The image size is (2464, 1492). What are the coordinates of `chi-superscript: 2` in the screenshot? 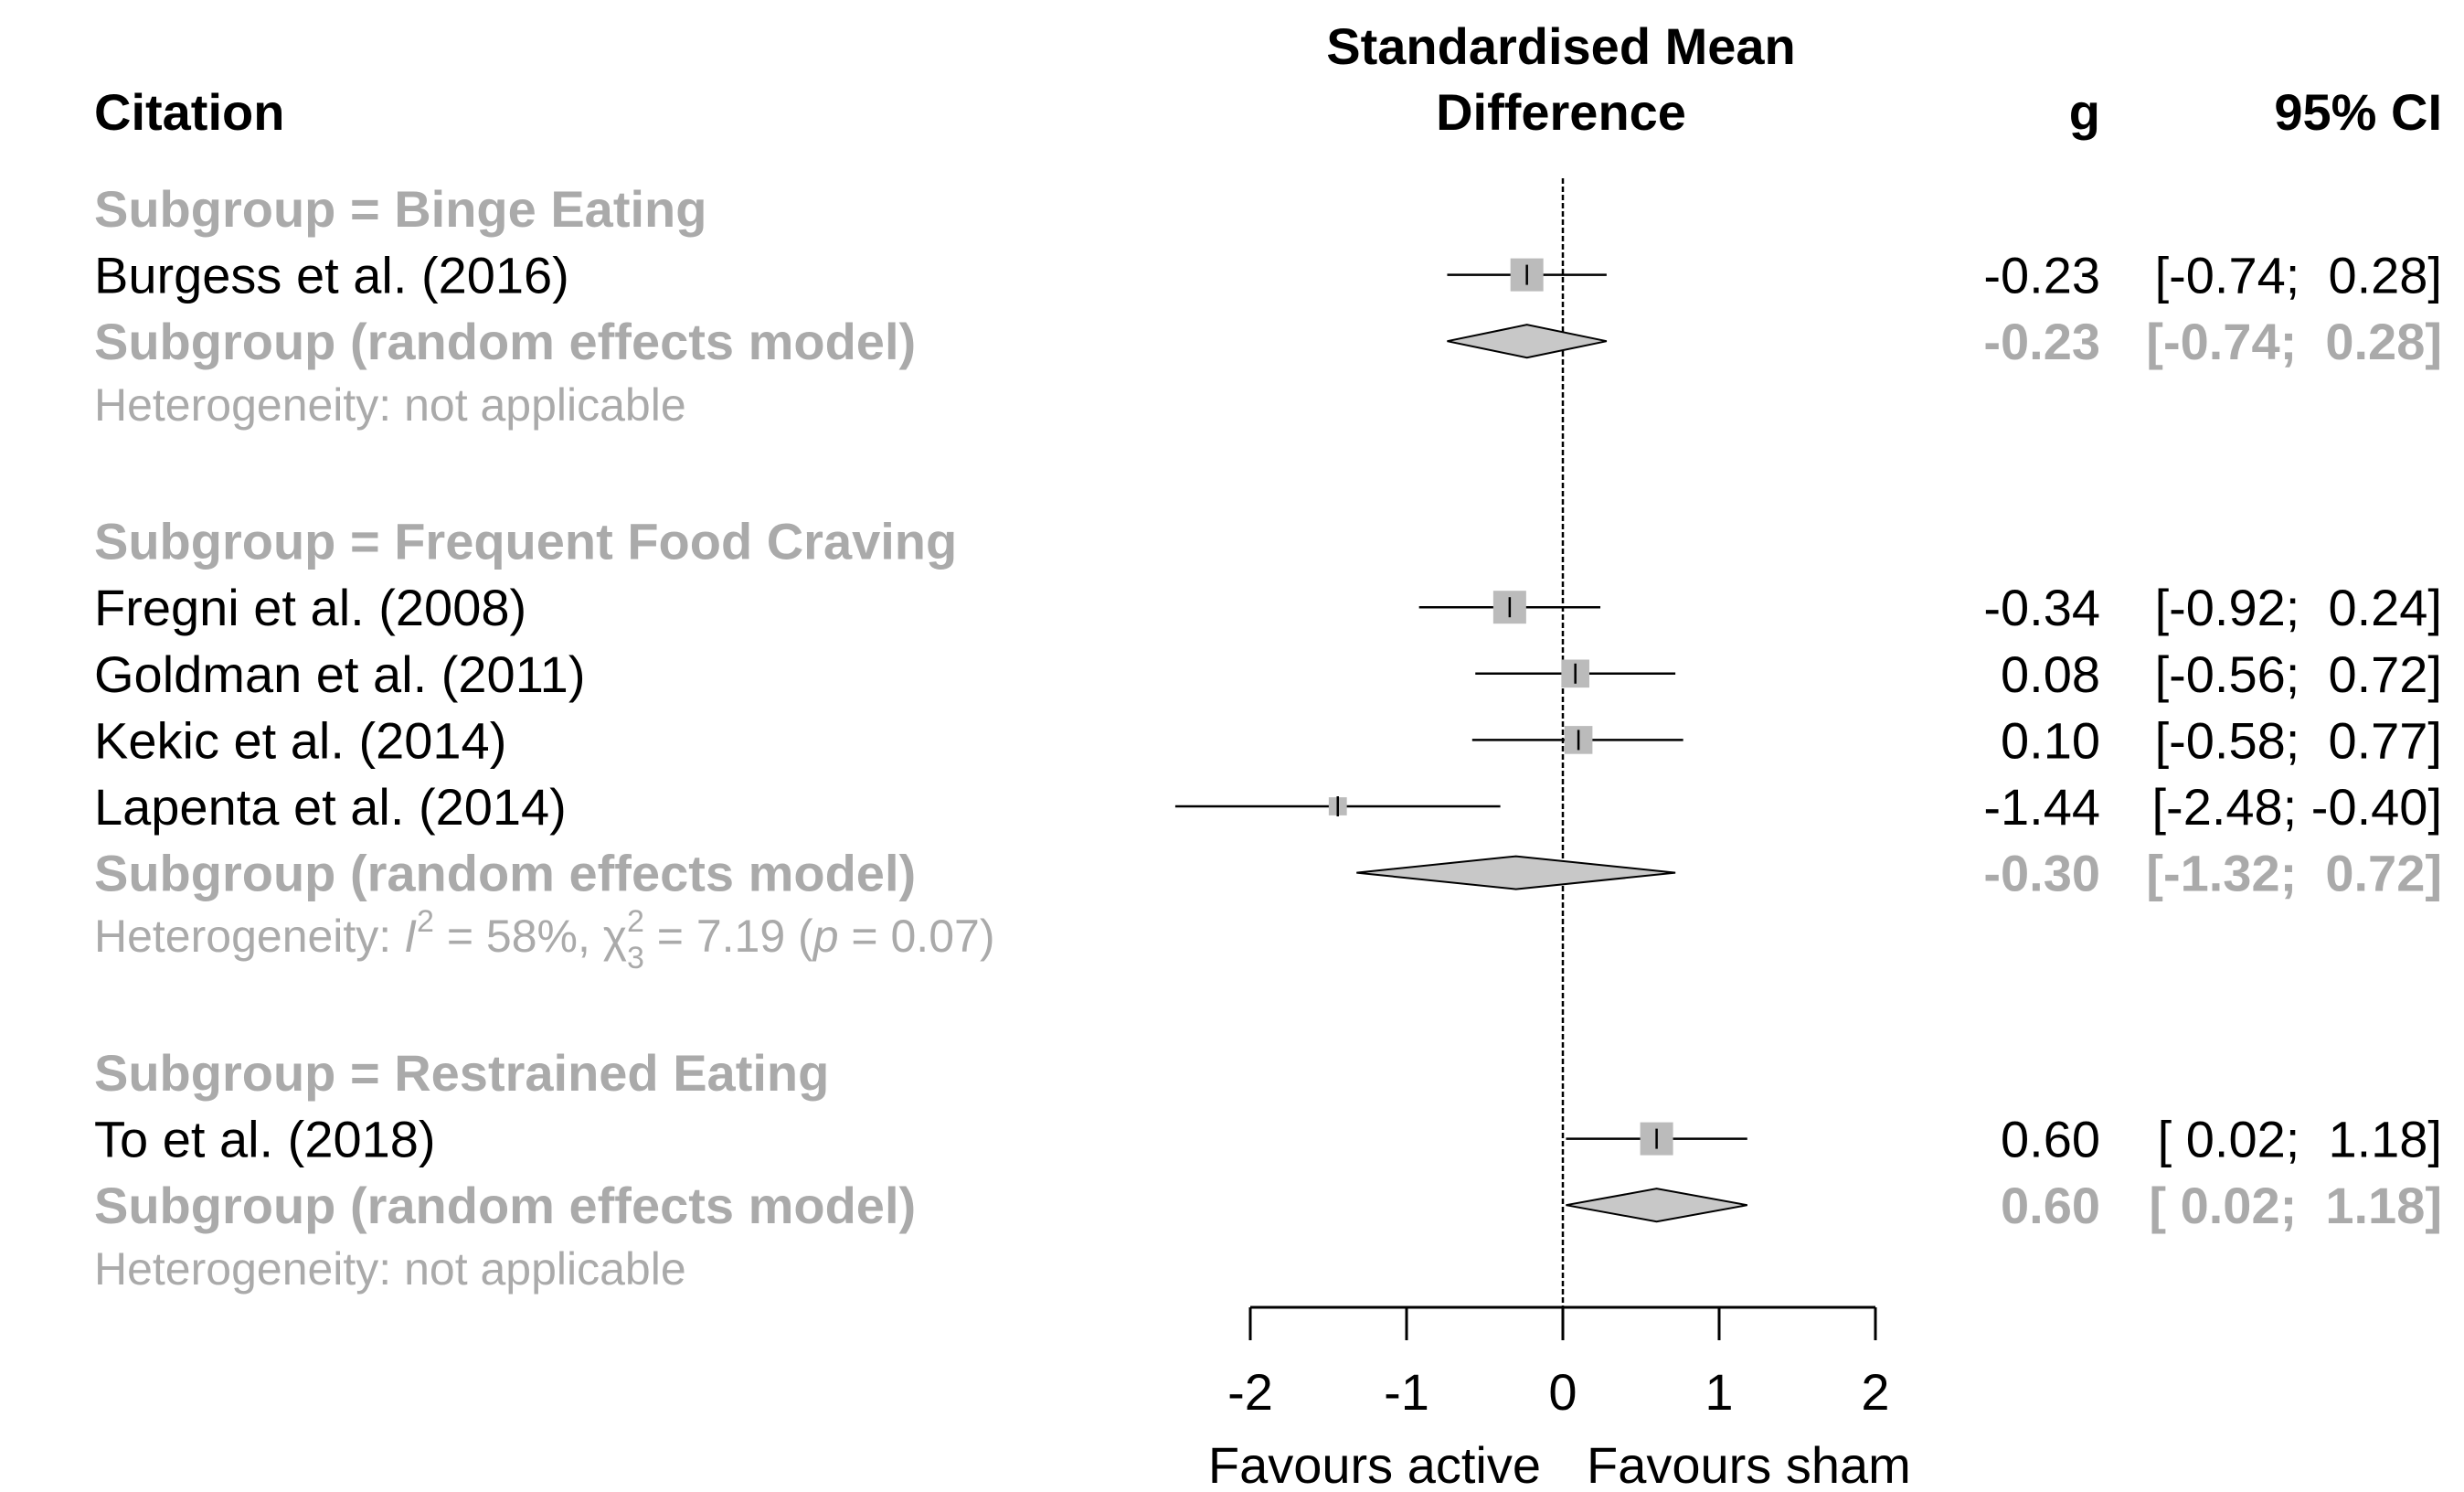 It's located at (635, 921).